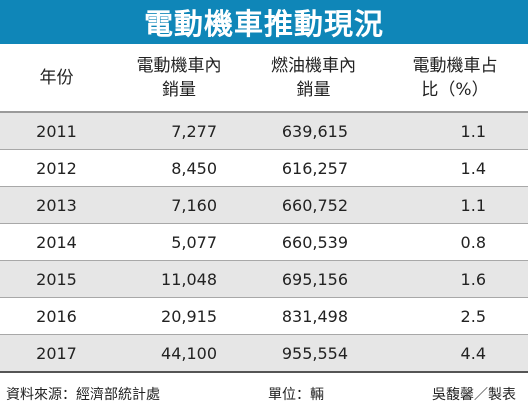  Describe the element at coordinates (179, 131) in the screenshot. I see `cell-ev-sales: 7,277` at that location.